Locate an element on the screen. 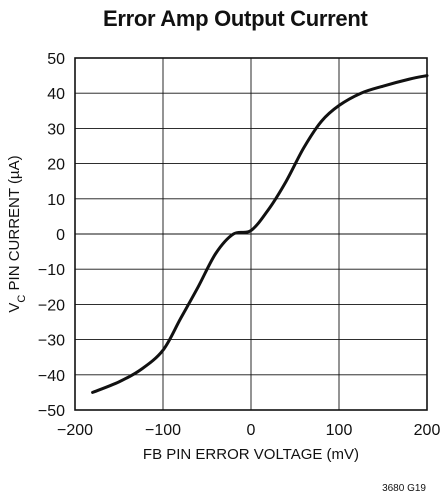  y-tick-label: −30 is located at coordinates (51, 341).